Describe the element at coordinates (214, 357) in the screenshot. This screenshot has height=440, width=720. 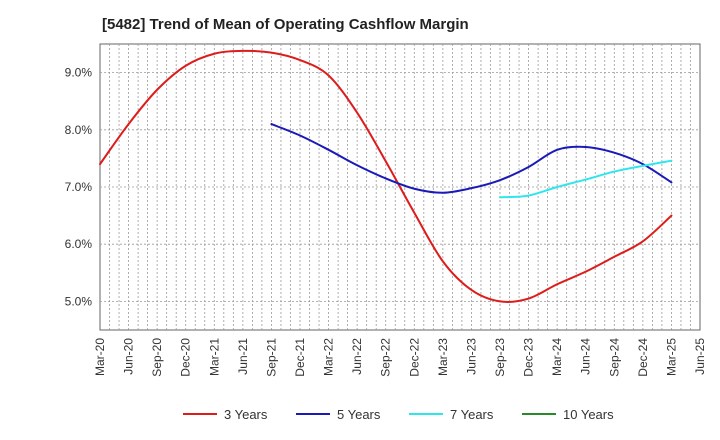
I see `x-tick-label: Mar-21` at that location.